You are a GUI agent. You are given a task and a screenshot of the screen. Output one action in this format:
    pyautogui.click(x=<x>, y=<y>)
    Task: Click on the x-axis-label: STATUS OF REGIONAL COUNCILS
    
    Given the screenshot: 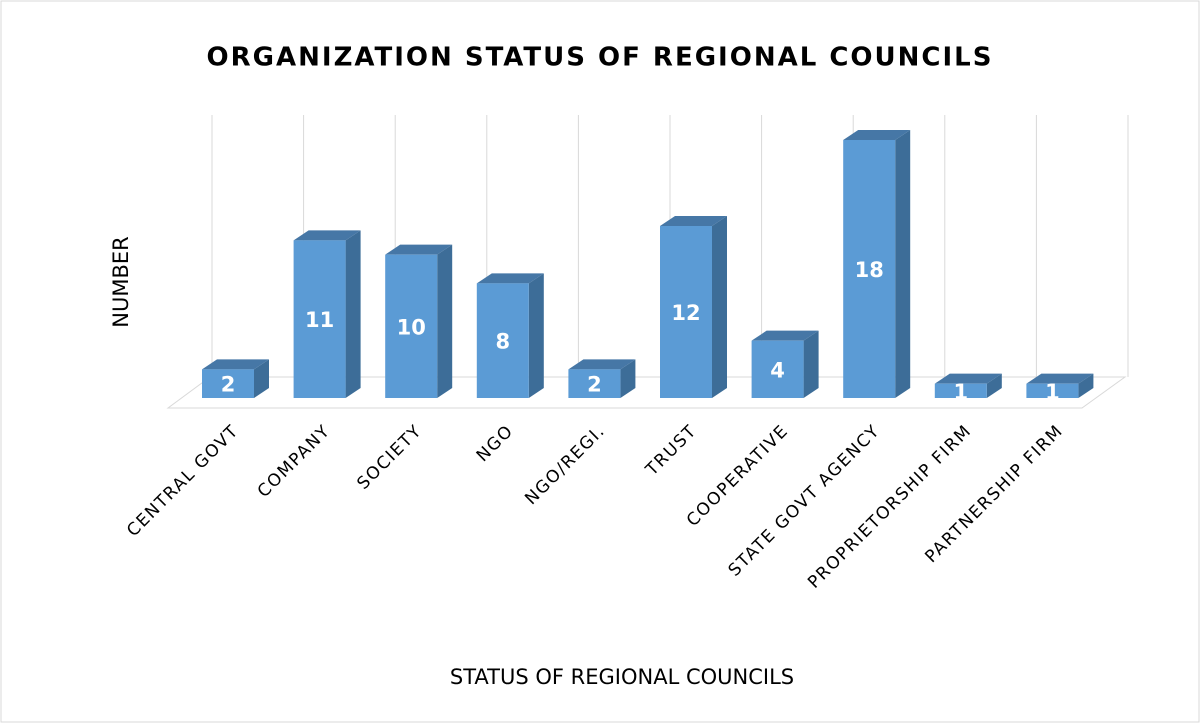 What is the action you would take?
    pyautogui.click(x=622, y=677)
    